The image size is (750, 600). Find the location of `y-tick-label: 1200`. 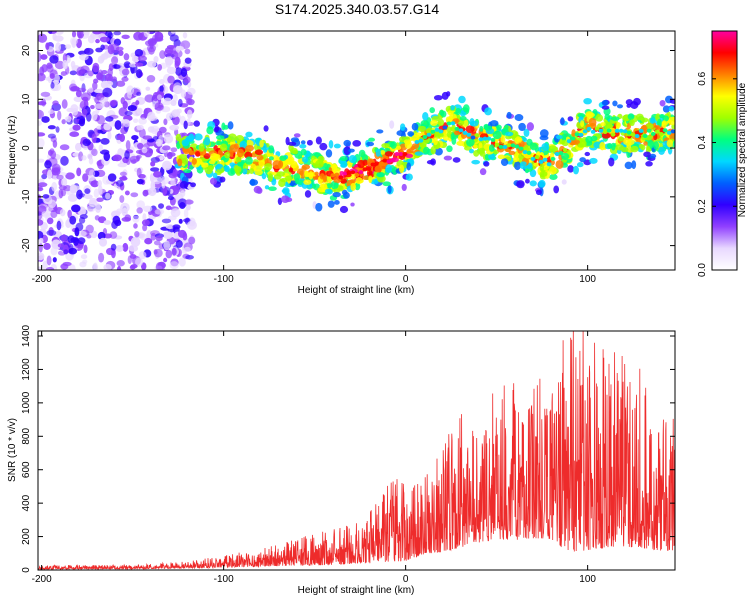

y-tick-label: 1200 is located at coordinates (26, 369).